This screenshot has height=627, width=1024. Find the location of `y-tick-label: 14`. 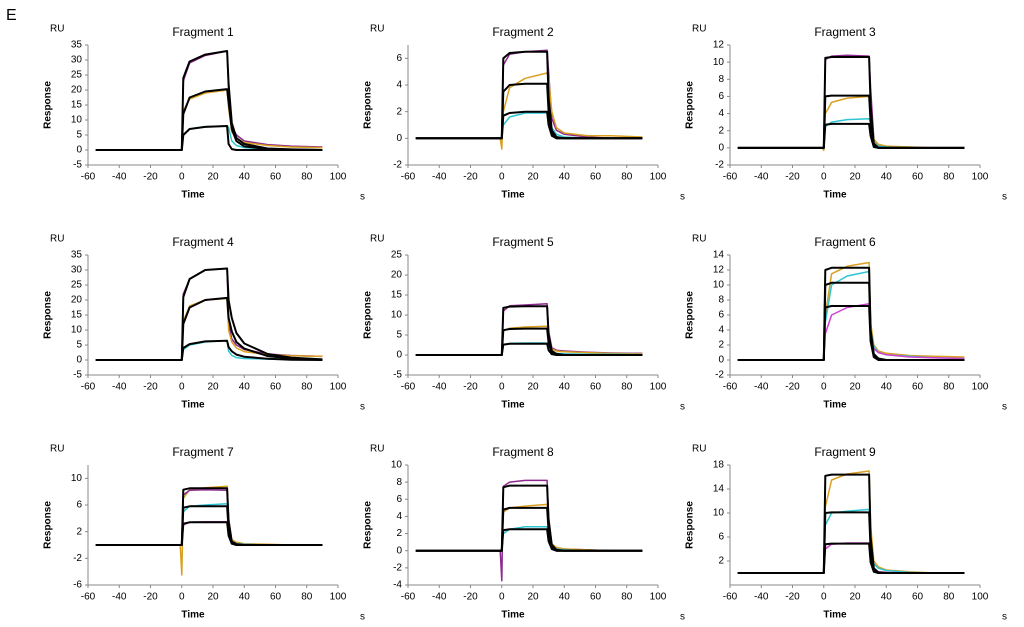

y-tick-label: 14 is located at coordinates (719, 489).